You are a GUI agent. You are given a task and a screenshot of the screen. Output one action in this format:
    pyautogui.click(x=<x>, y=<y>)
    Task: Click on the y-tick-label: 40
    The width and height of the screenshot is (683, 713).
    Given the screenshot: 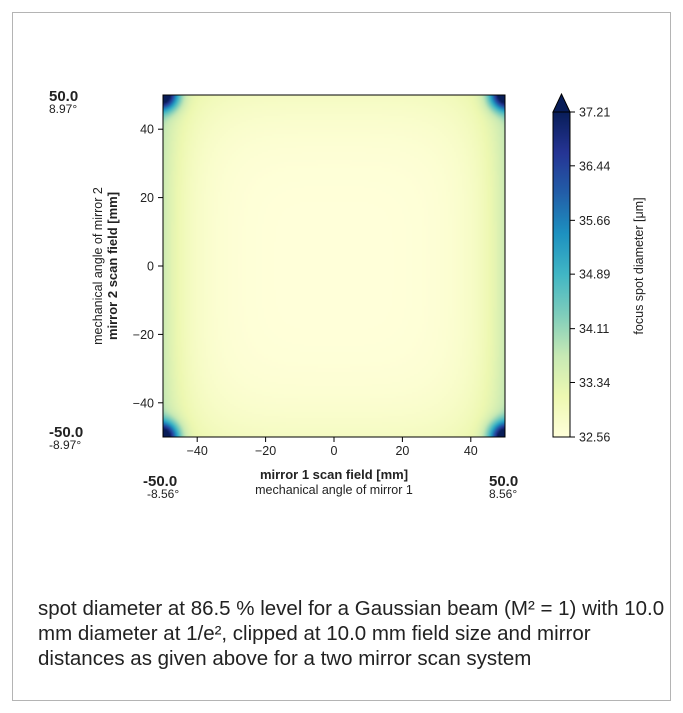 What is the action you would take?
    pyautogui.click(x=147, y=130)
    